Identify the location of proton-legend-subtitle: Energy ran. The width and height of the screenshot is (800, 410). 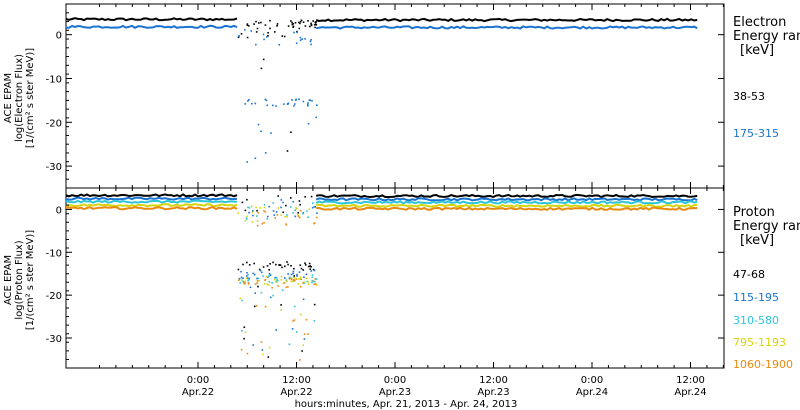
(766, 226).